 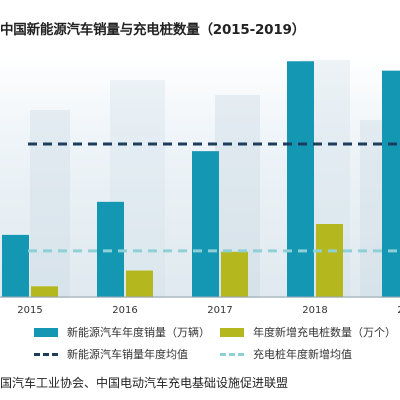 I want to click on legend-dash-chargers-mean, so click(x=232, y=354).